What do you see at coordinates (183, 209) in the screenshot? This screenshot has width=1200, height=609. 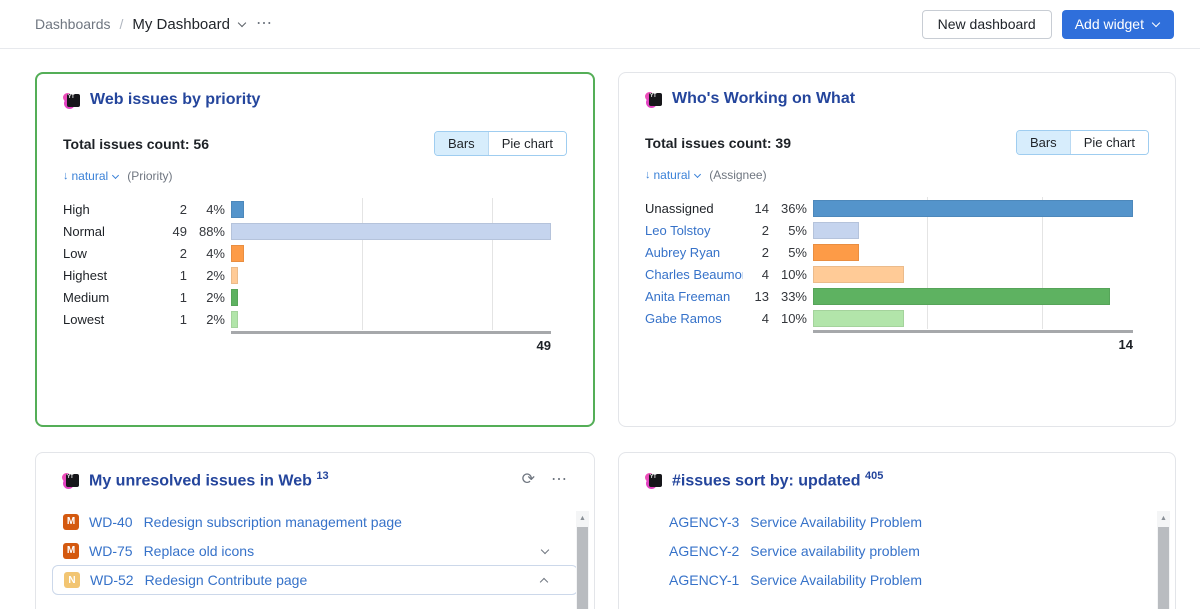 I see `category-count: 2` at bounding box center [183, 209].